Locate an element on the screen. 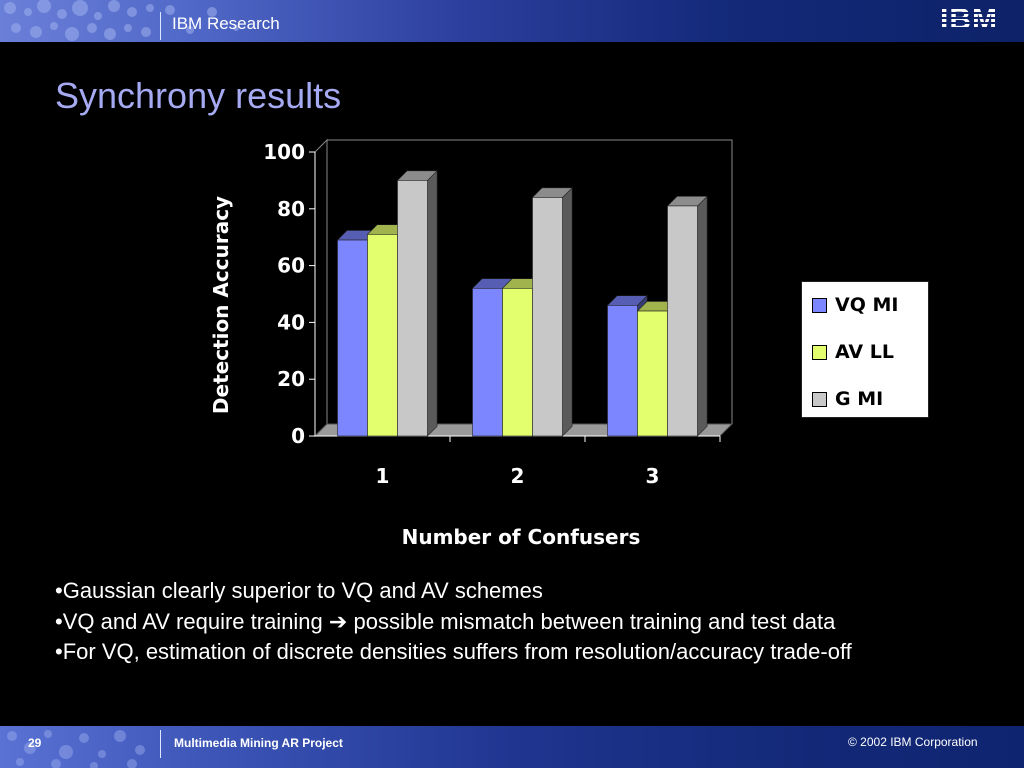 The height and width of the screenshot is (768, 1024). footer-dot-pattern is located at coordinates (76, 749).